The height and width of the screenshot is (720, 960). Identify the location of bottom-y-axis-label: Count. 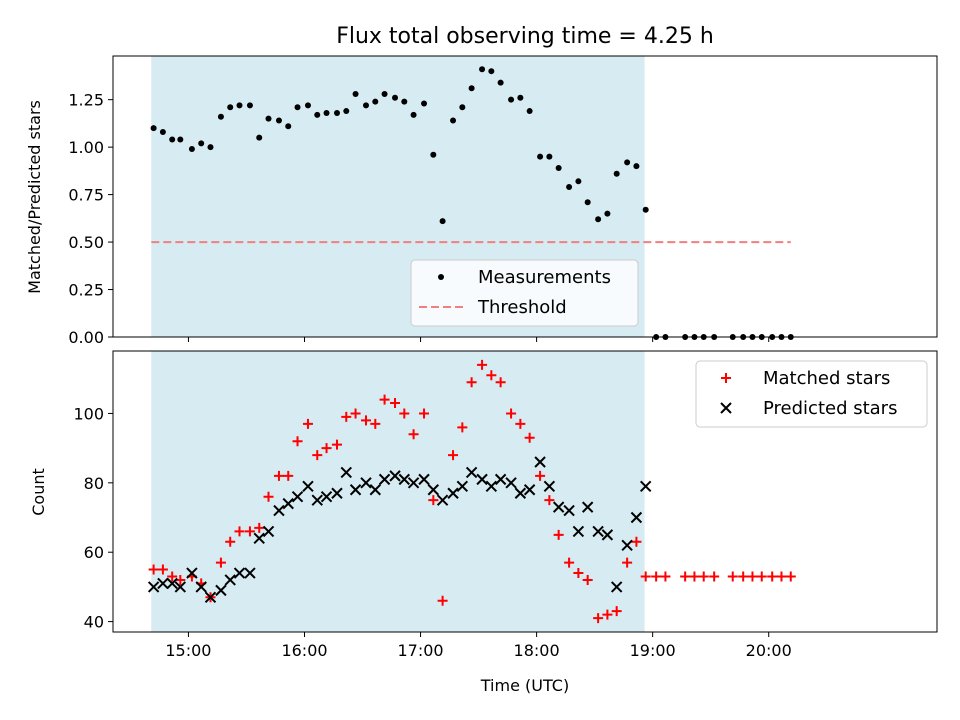
(38, 492).